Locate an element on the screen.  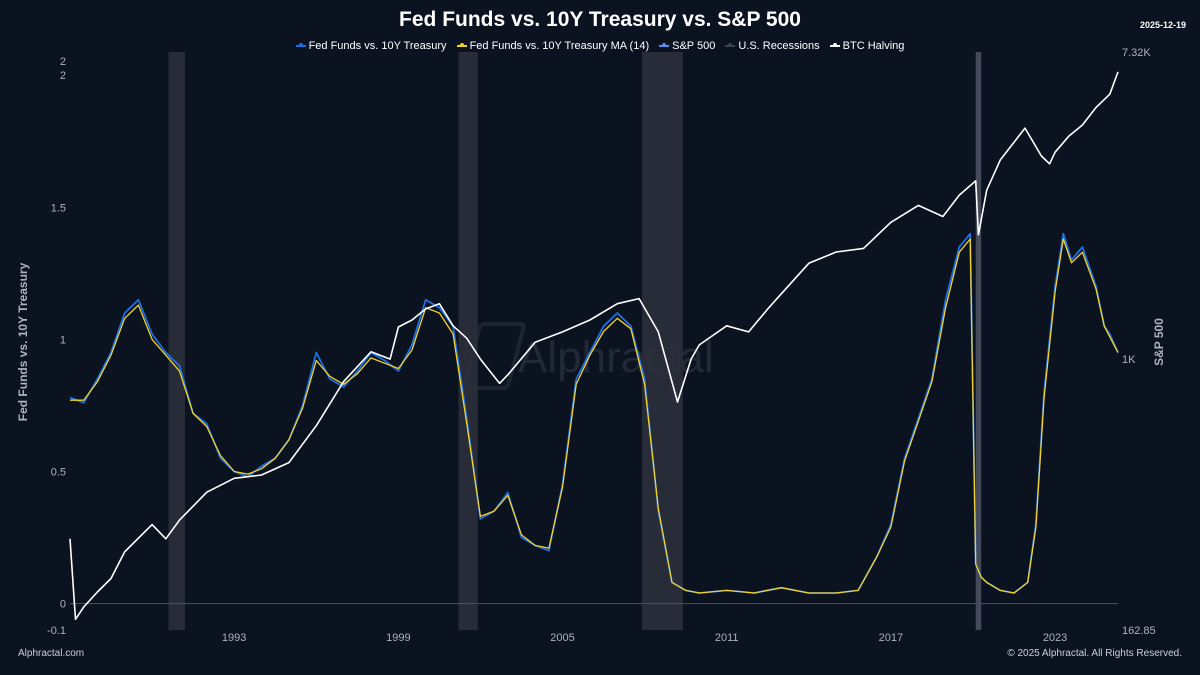
x-tick-label: 2017 is located at coordinates (891, 638).